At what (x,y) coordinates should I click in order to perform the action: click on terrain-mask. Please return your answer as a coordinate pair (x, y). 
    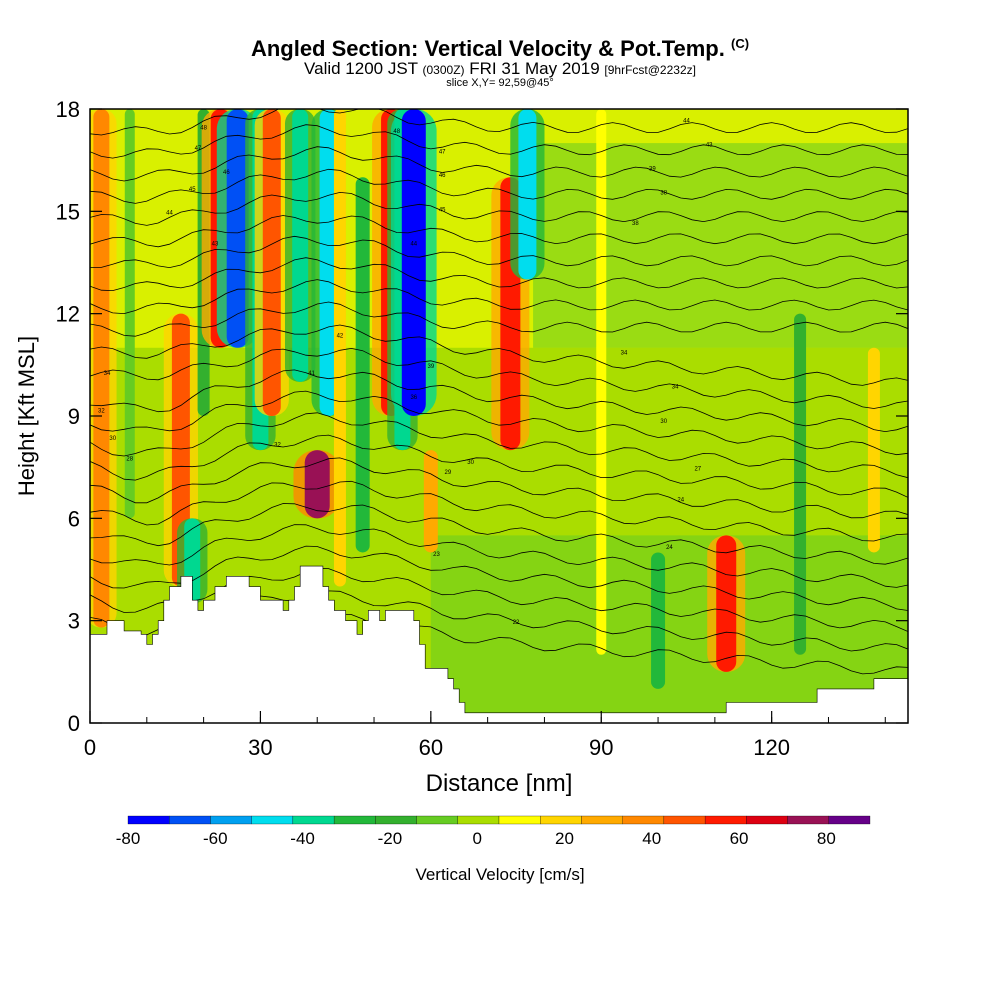
    Looking at the image, I should click on (499, 644).